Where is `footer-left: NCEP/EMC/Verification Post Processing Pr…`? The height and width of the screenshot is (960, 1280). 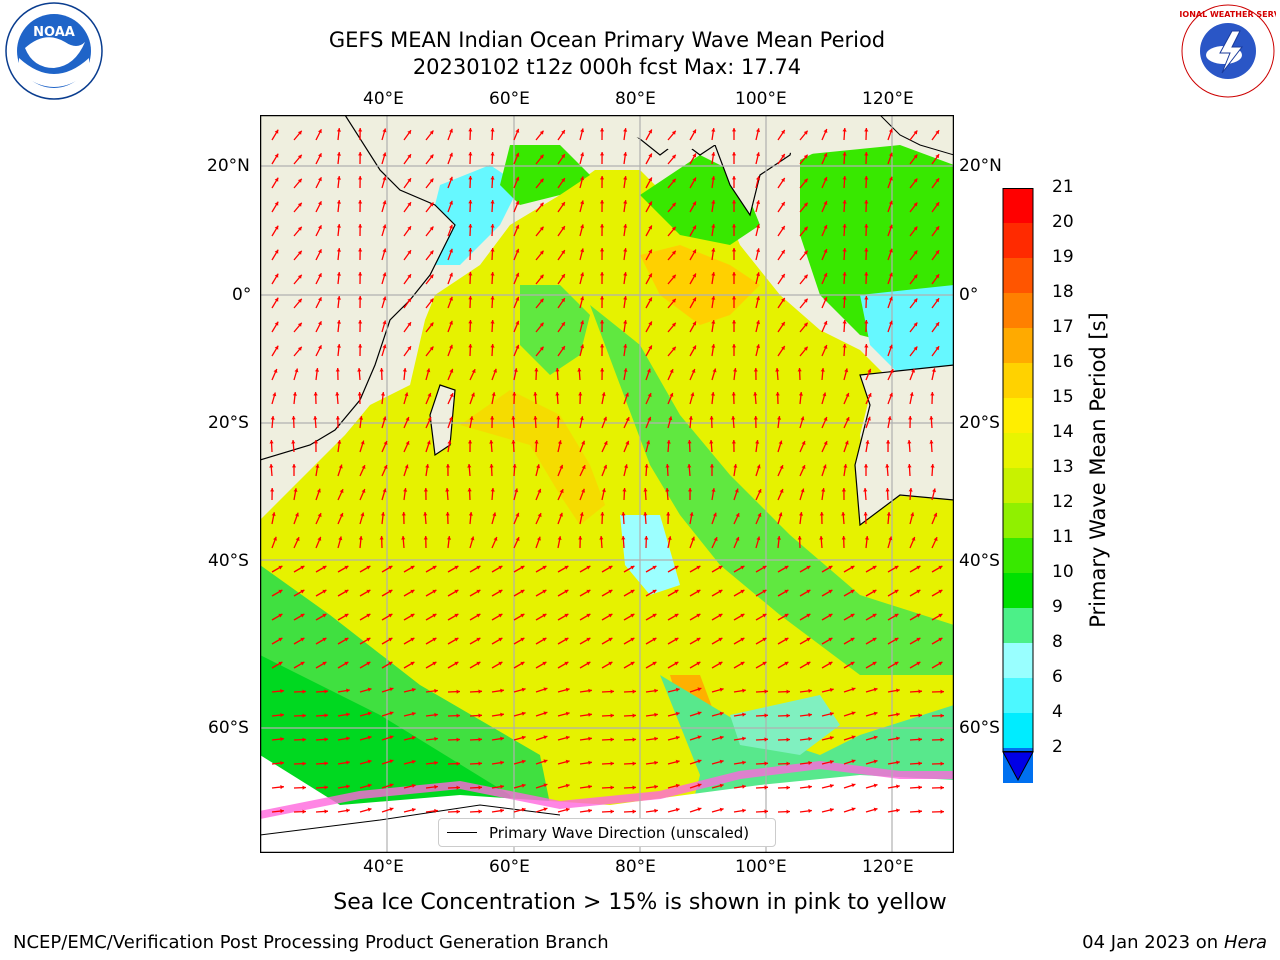
footer-left: NCEP/EMC/Verification Post Processing Pr… is located at coordinates (311, 942).